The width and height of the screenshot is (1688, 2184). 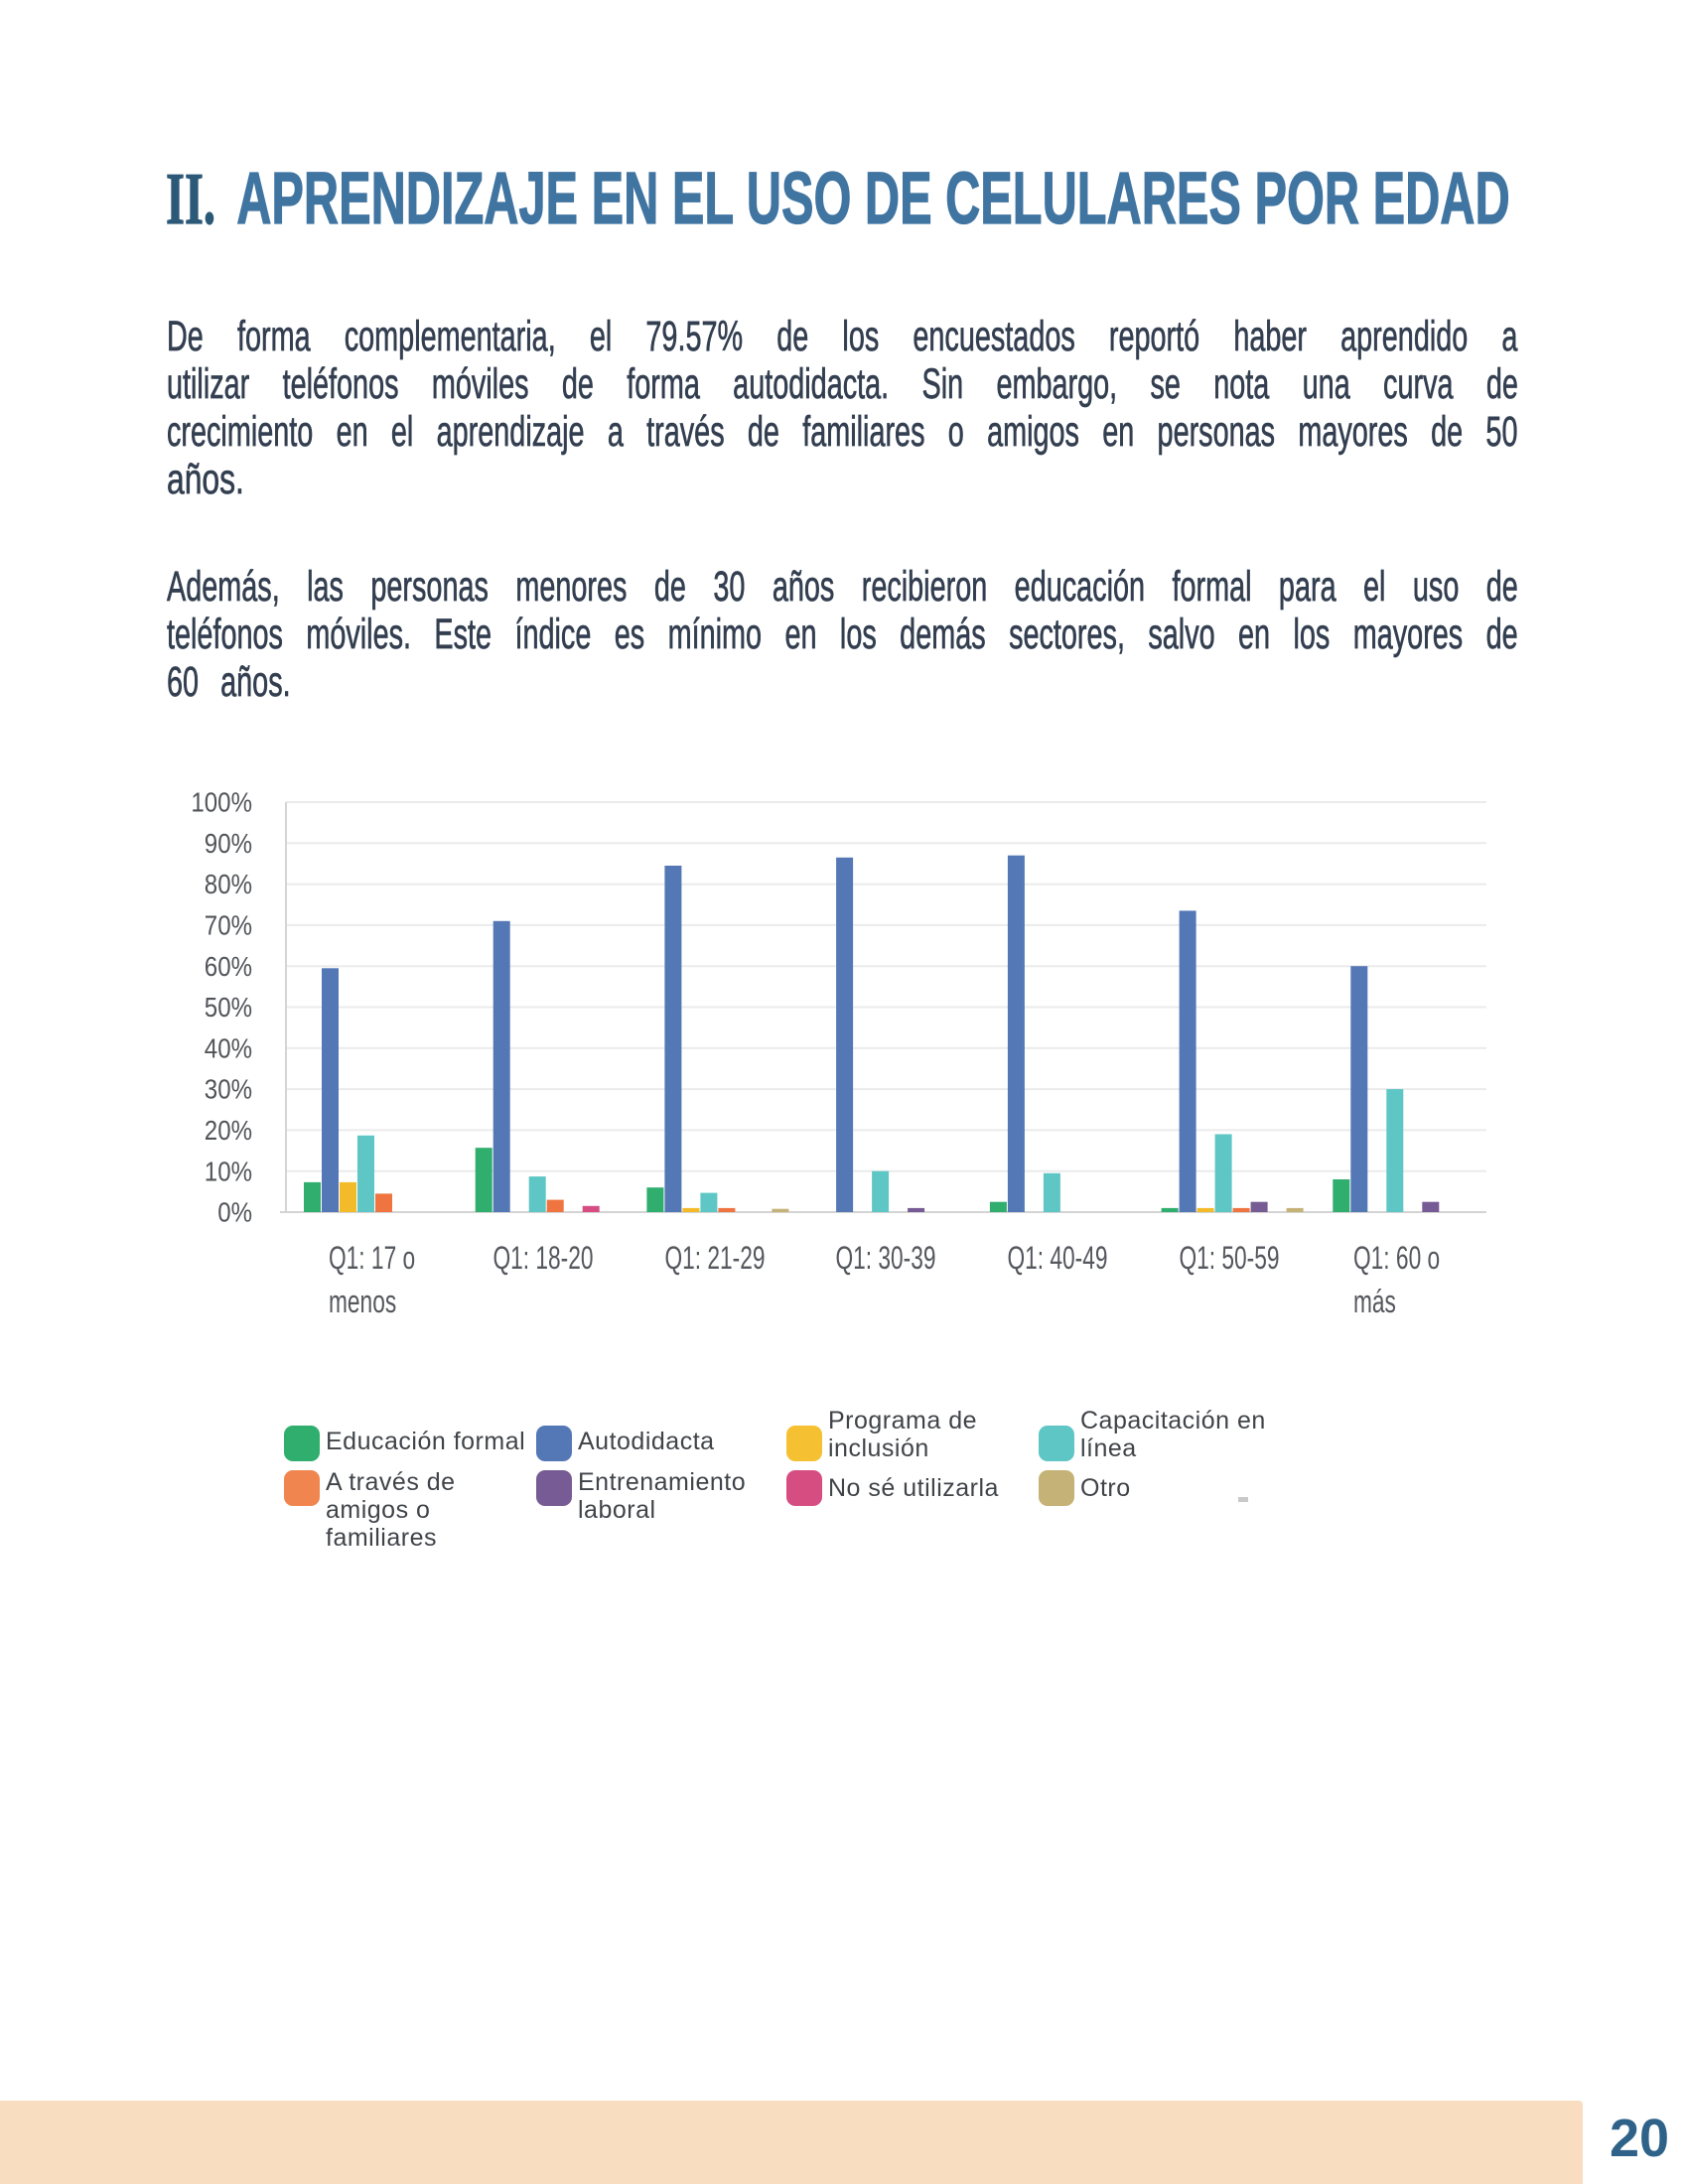 I want to click on svg-text: 60%, so click(x=228, y=966).